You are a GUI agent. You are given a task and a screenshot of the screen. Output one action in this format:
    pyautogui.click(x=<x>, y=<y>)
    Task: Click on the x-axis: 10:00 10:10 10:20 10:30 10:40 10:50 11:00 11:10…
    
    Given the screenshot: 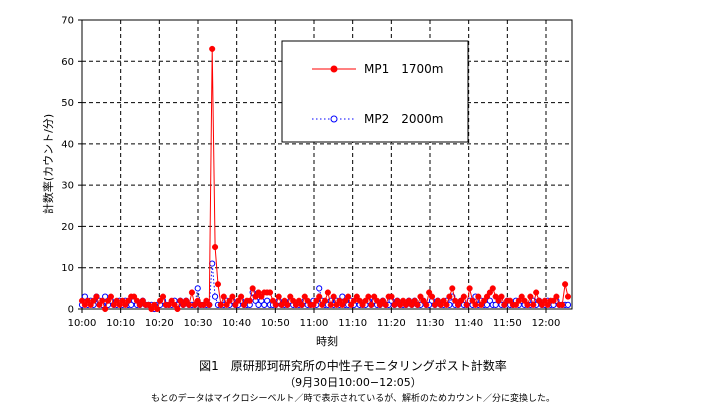 What is the action you would take?
    pyautogui.click(x=314, y=319)
    